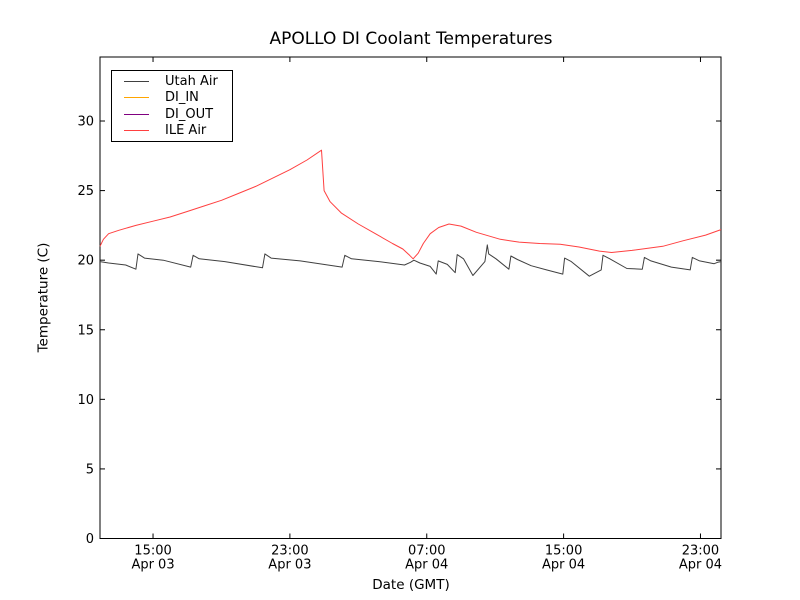 The width and height of the screenshot is (800, 600). I want to click on legend-line-sample-ile-air, so click(136, 131).